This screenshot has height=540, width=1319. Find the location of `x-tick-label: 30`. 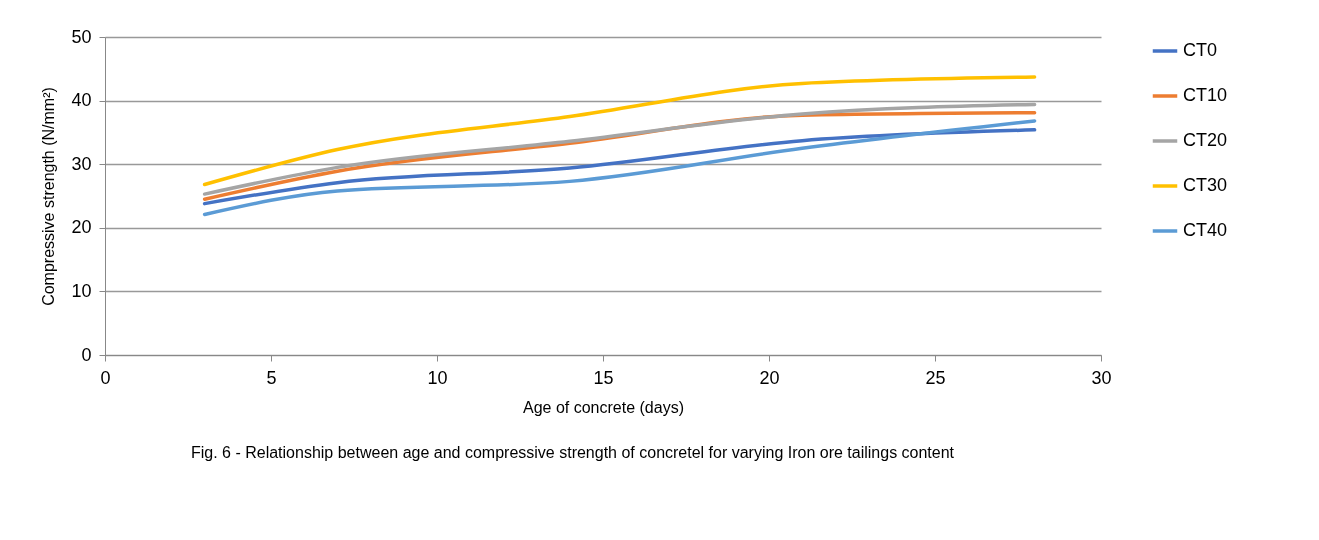

x-tick-label: 30 is located at coordinates (1101, 377).